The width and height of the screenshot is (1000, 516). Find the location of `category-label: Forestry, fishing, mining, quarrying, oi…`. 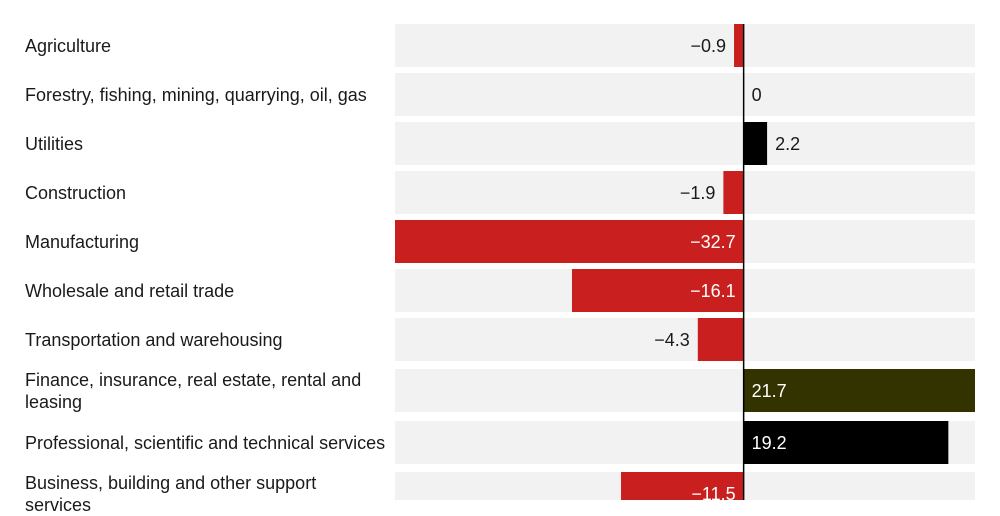

category-label: Forestry, fishing, mining, quarrying, oi… is located at coordinates (196, 94).